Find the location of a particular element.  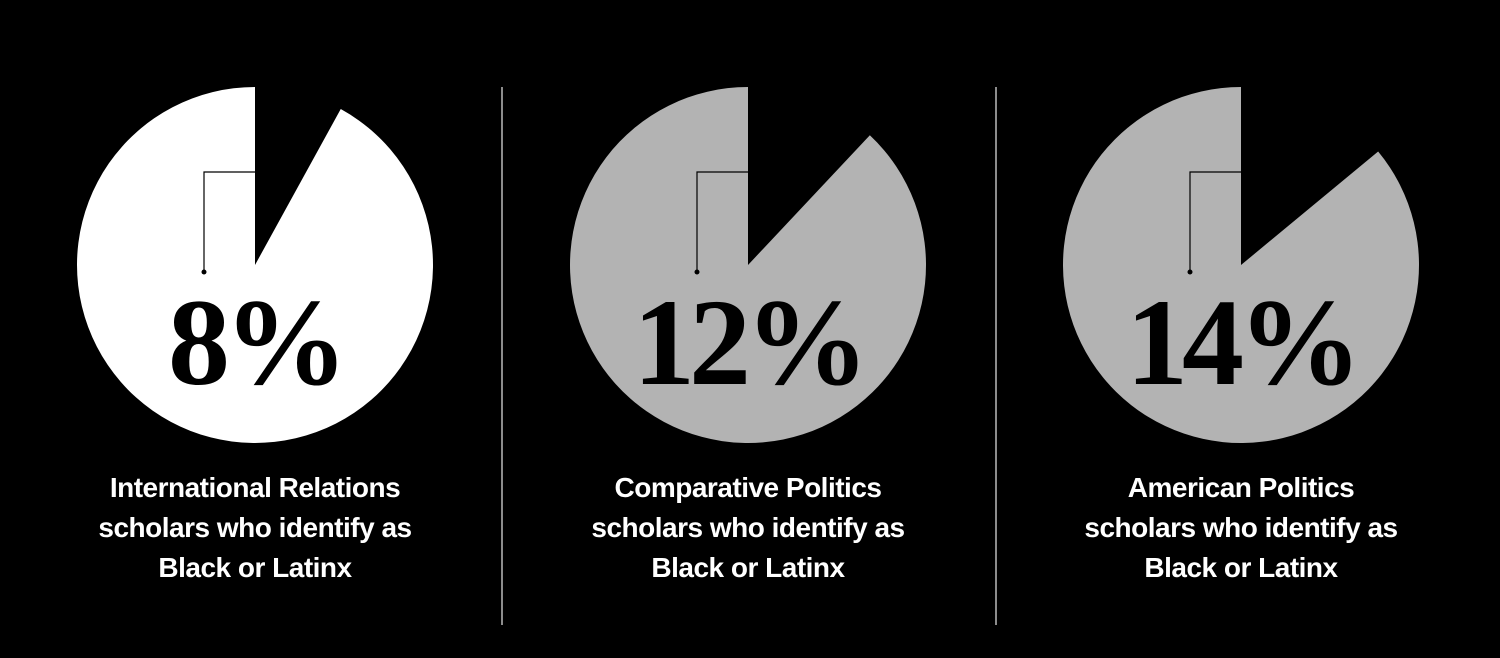

value-label: 8% is located at coordinates (255, 342).